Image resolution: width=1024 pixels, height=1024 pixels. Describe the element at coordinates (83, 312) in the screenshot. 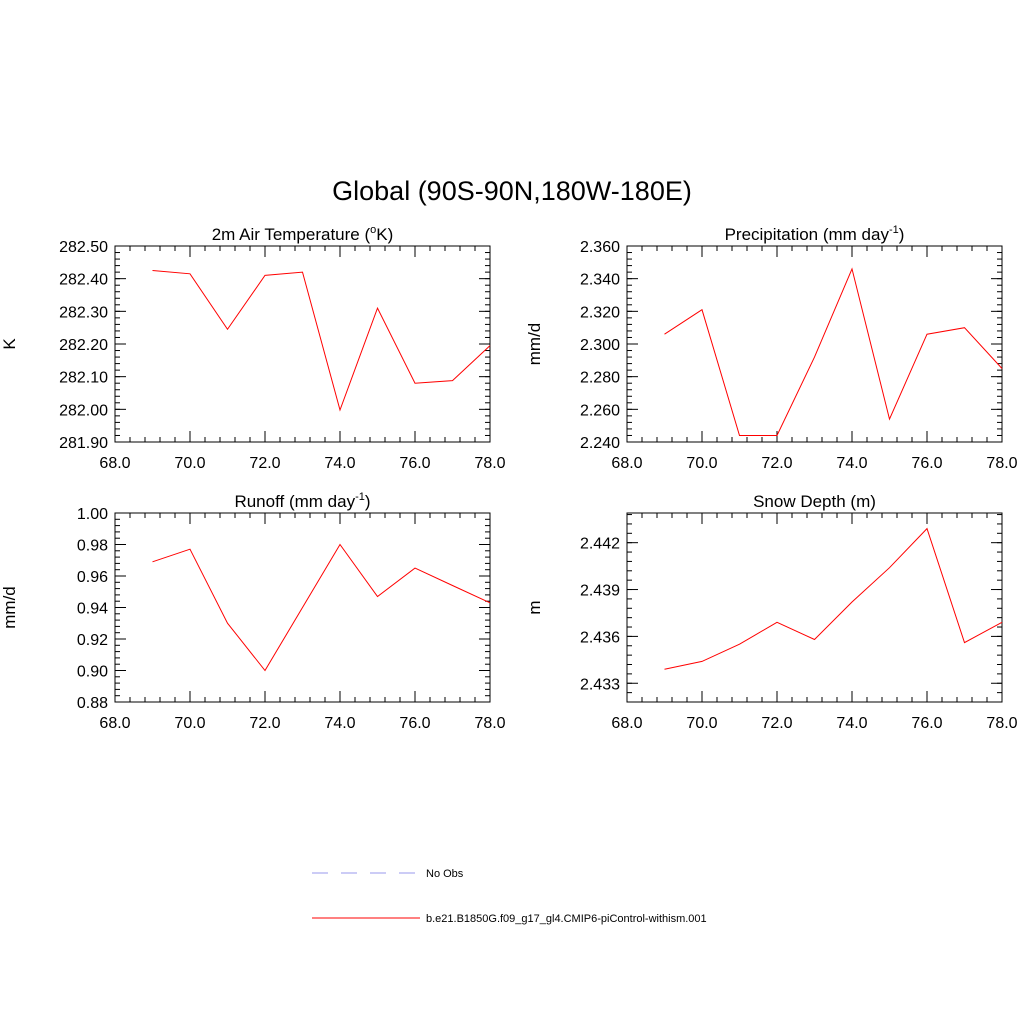

I see `y-tick-label: 282.30` at that location.